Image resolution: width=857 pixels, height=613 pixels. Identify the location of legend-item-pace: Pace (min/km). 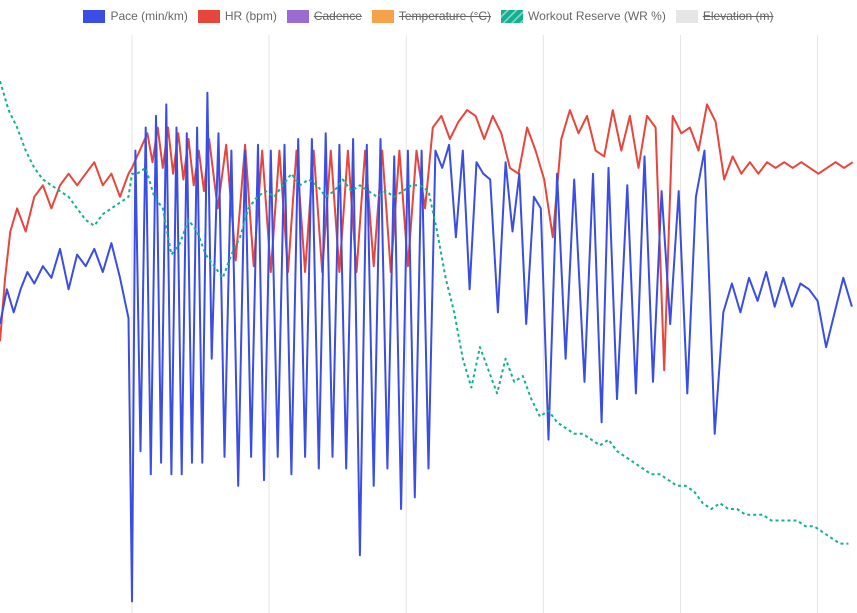
(135, 16).